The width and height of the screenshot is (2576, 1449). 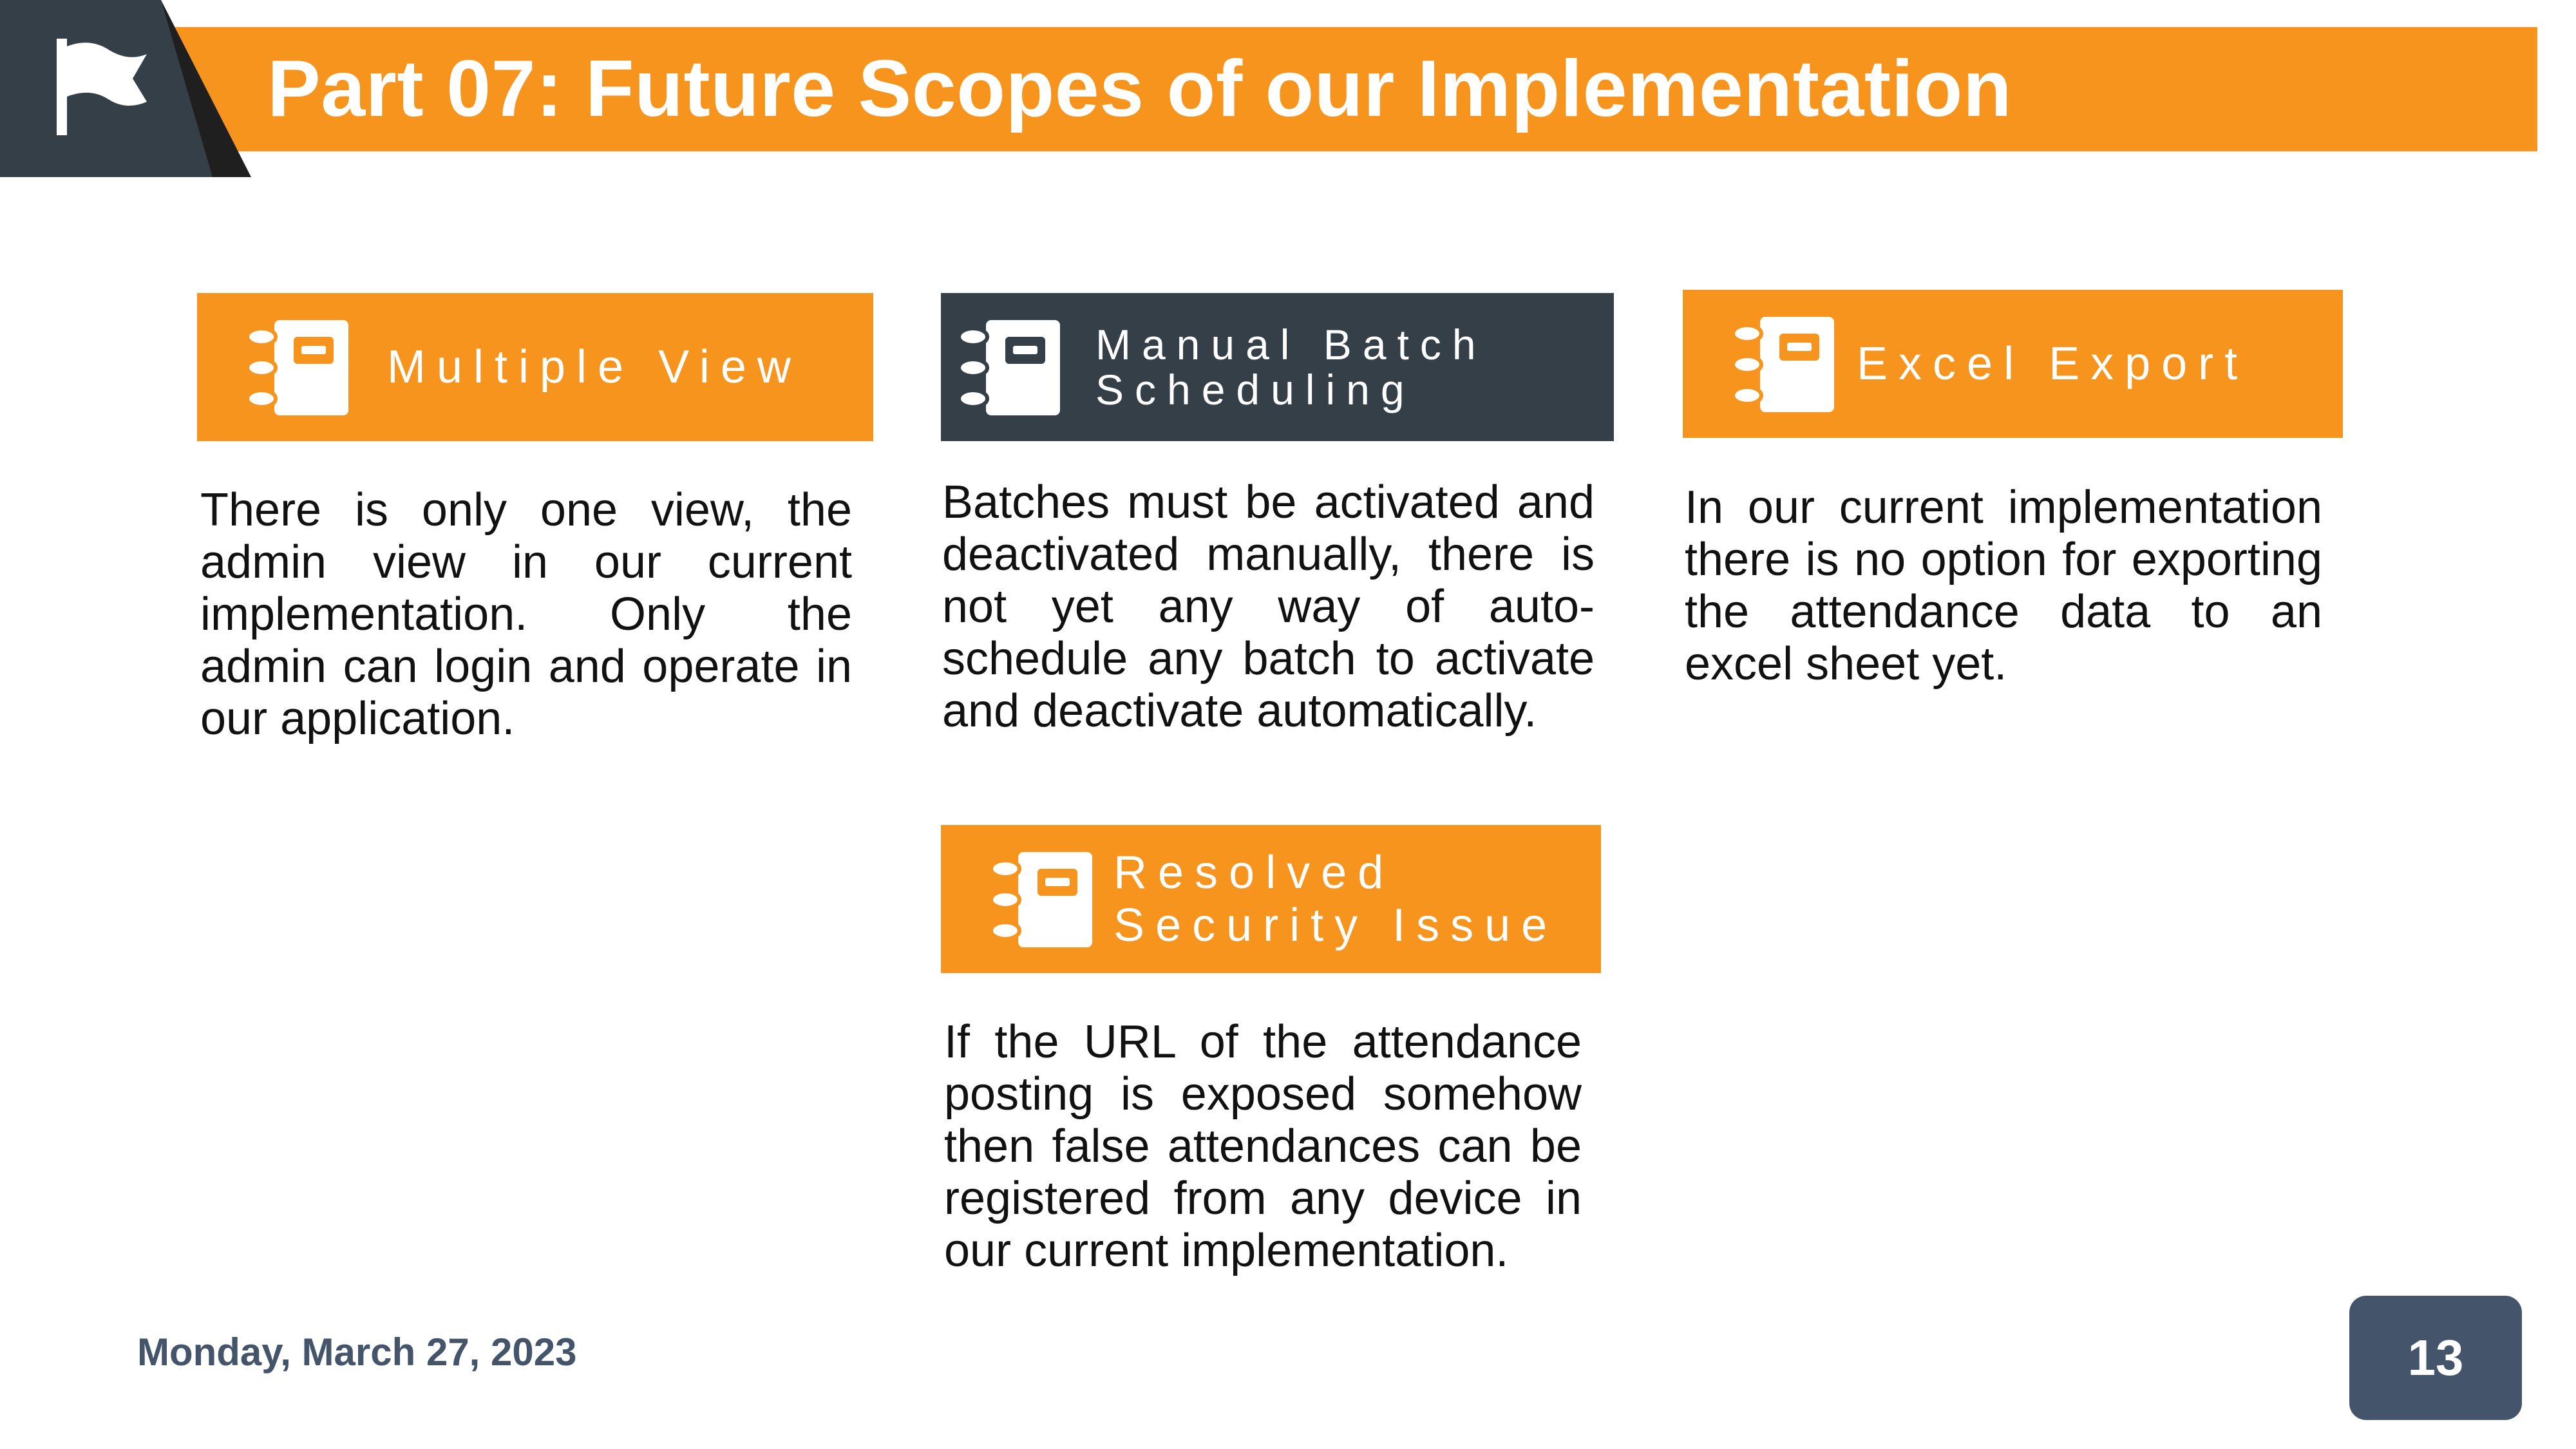 What do you see at coordinates (1291, 367) in the screenshot?
I see `card-title: Manual Batch Scheduling` at bounding box center [1291, 367].